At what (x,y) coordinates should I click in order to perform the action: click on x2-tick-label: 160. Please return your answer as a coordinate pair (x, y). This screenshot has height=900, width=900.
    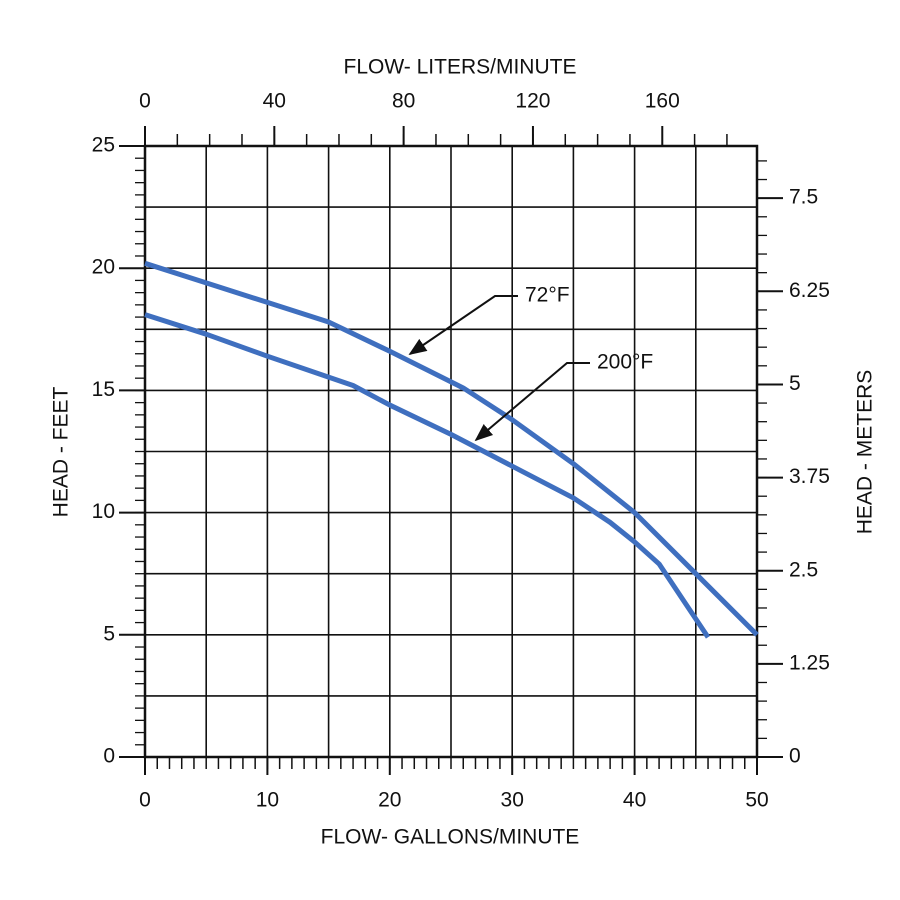
    Looking at the image, I should click on (662, 101).